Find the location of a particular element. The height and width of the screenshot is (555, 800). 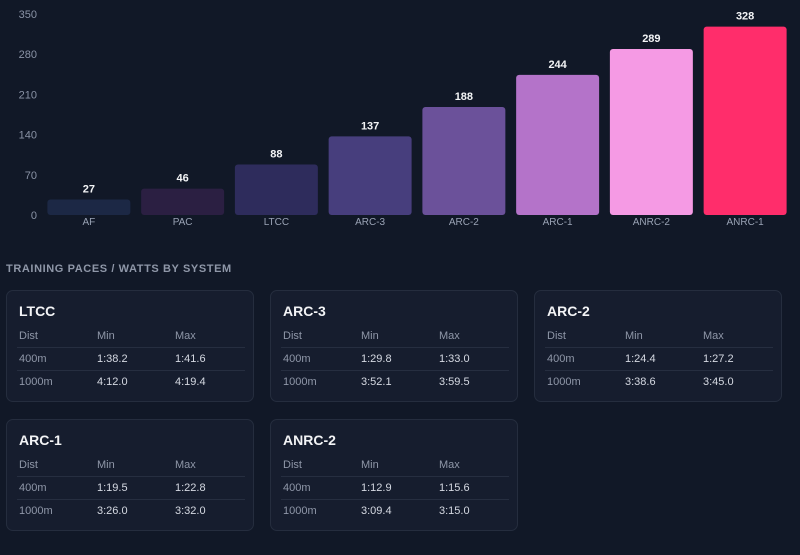

table-row: 400m 1:19.5 1:22.8 is located at coordinates (131, 488).